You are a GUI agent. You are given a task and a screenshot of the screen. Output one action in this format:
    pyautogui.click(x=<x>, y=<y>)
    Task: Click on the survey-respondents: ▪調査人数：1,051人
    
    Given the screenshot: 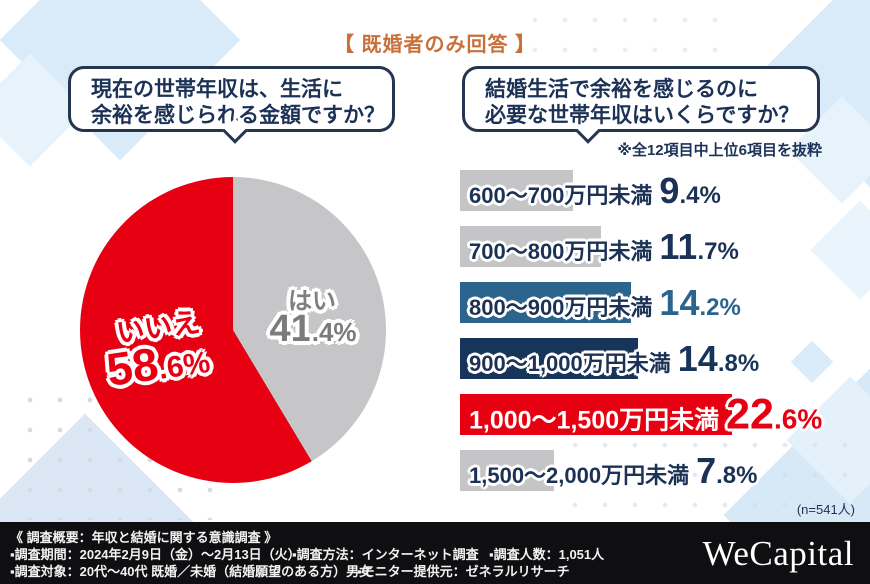 What is the action you would take?
    pyautogui.click(x=547, y=554)
    